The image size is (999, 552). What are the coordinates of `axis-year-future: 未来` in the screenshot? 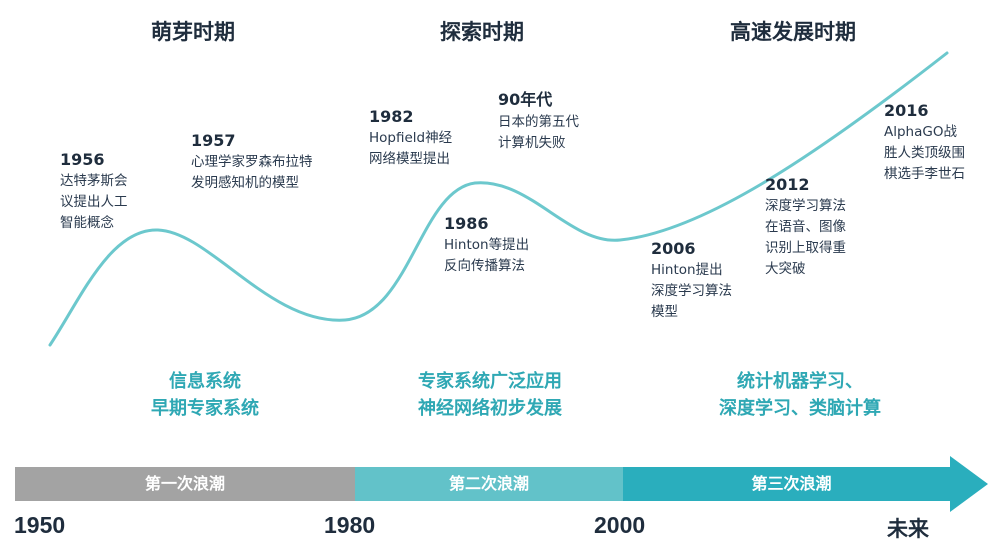 It's located at (908, 529).